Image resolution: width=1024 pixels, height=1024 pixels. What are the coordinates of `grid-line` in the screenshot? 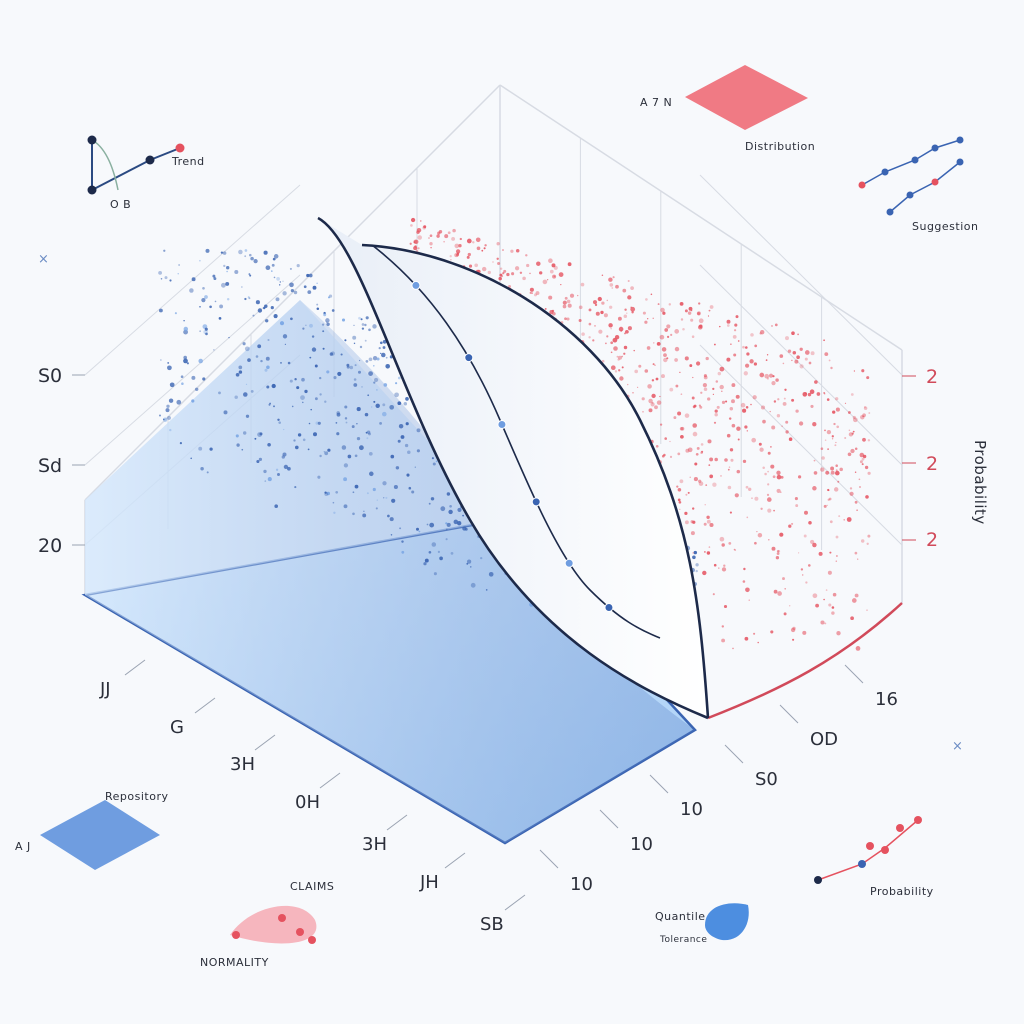 It's located at (801, 365).